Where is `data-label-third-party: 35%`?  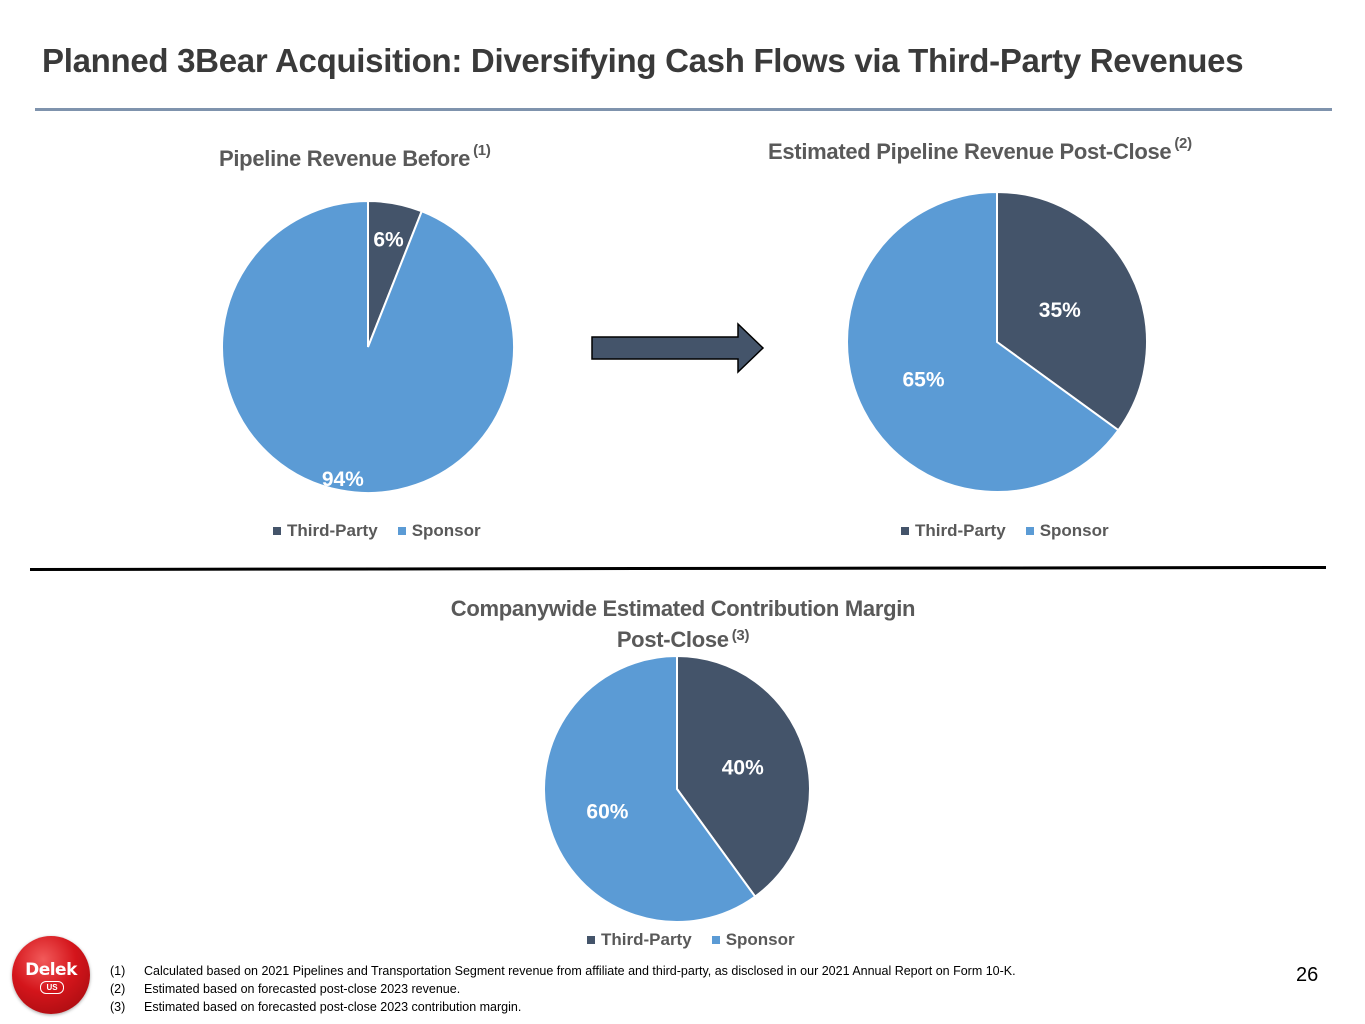
data-label-third-party: 35% is located at coordinates (1060, 310).